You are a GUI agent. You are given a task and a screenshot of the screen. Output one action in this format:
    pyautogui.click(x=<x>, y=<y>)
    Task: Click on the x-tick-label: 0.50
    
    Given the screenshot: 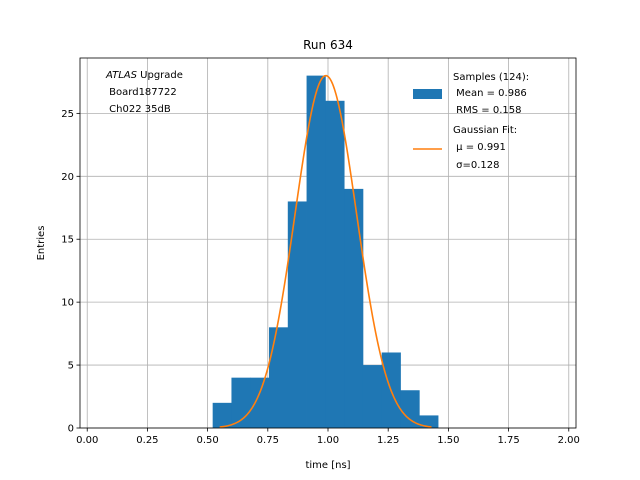 What is the action you would take?
    pyautogui.click(x=207, y=440)
    